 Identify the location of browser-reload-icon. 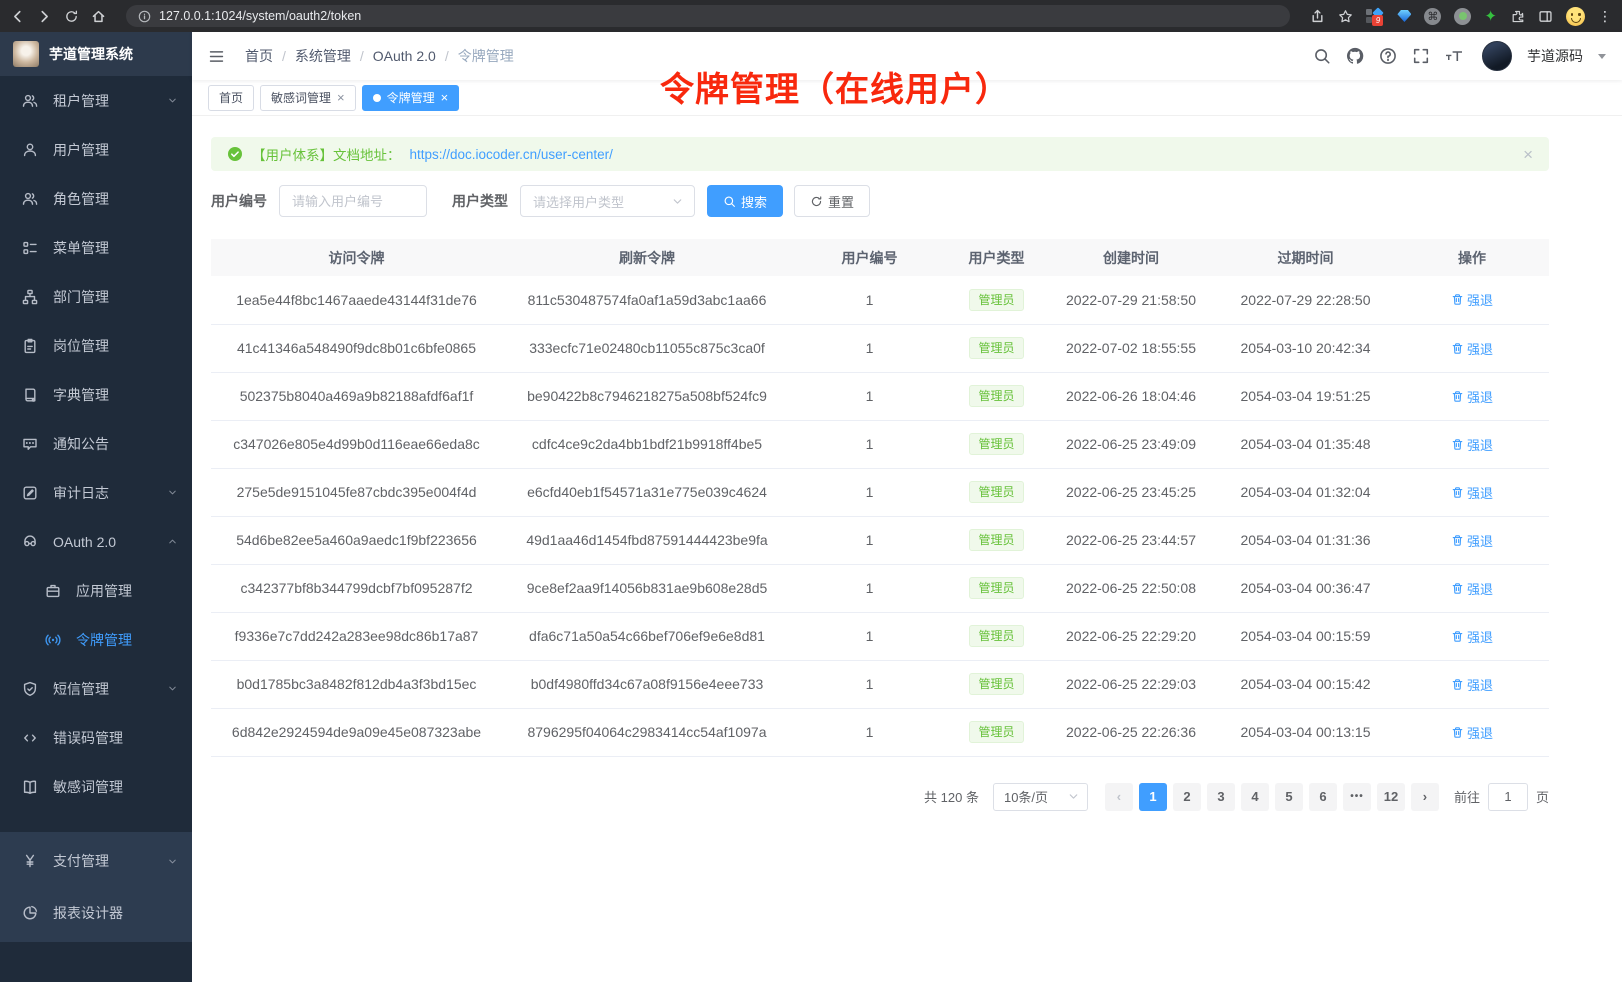
(71, 16).